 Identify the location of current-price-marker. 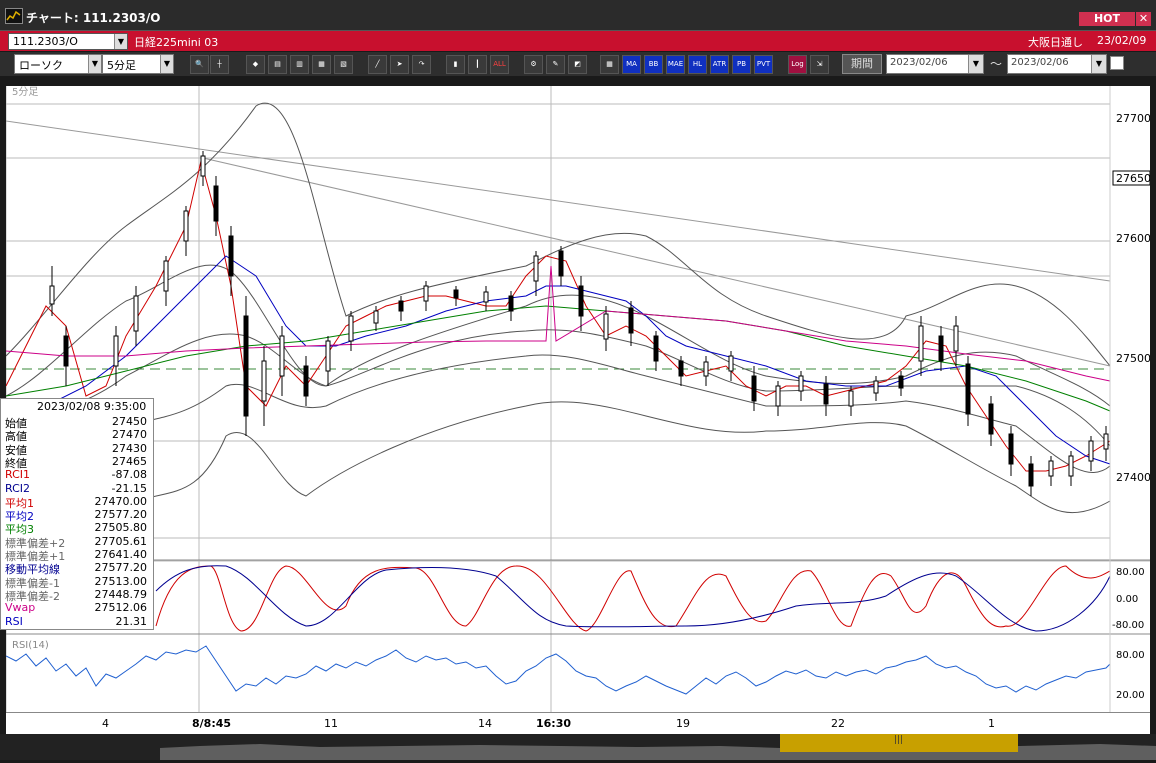
(1131, 178).